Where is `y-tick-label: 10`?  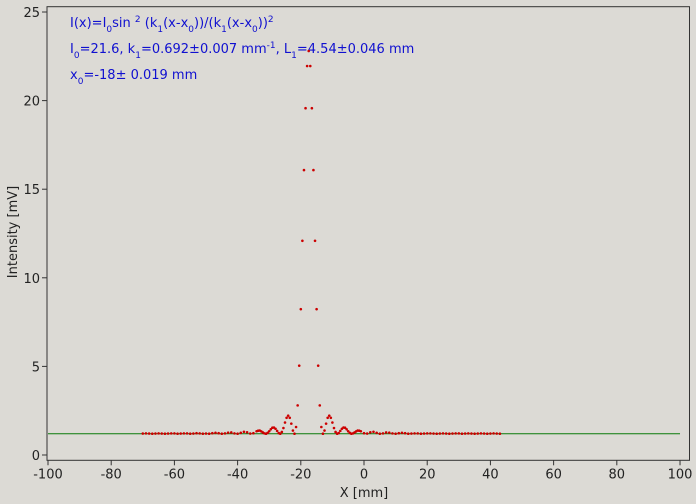 y-tick-label: 10 is located at coordinates (31, 279).